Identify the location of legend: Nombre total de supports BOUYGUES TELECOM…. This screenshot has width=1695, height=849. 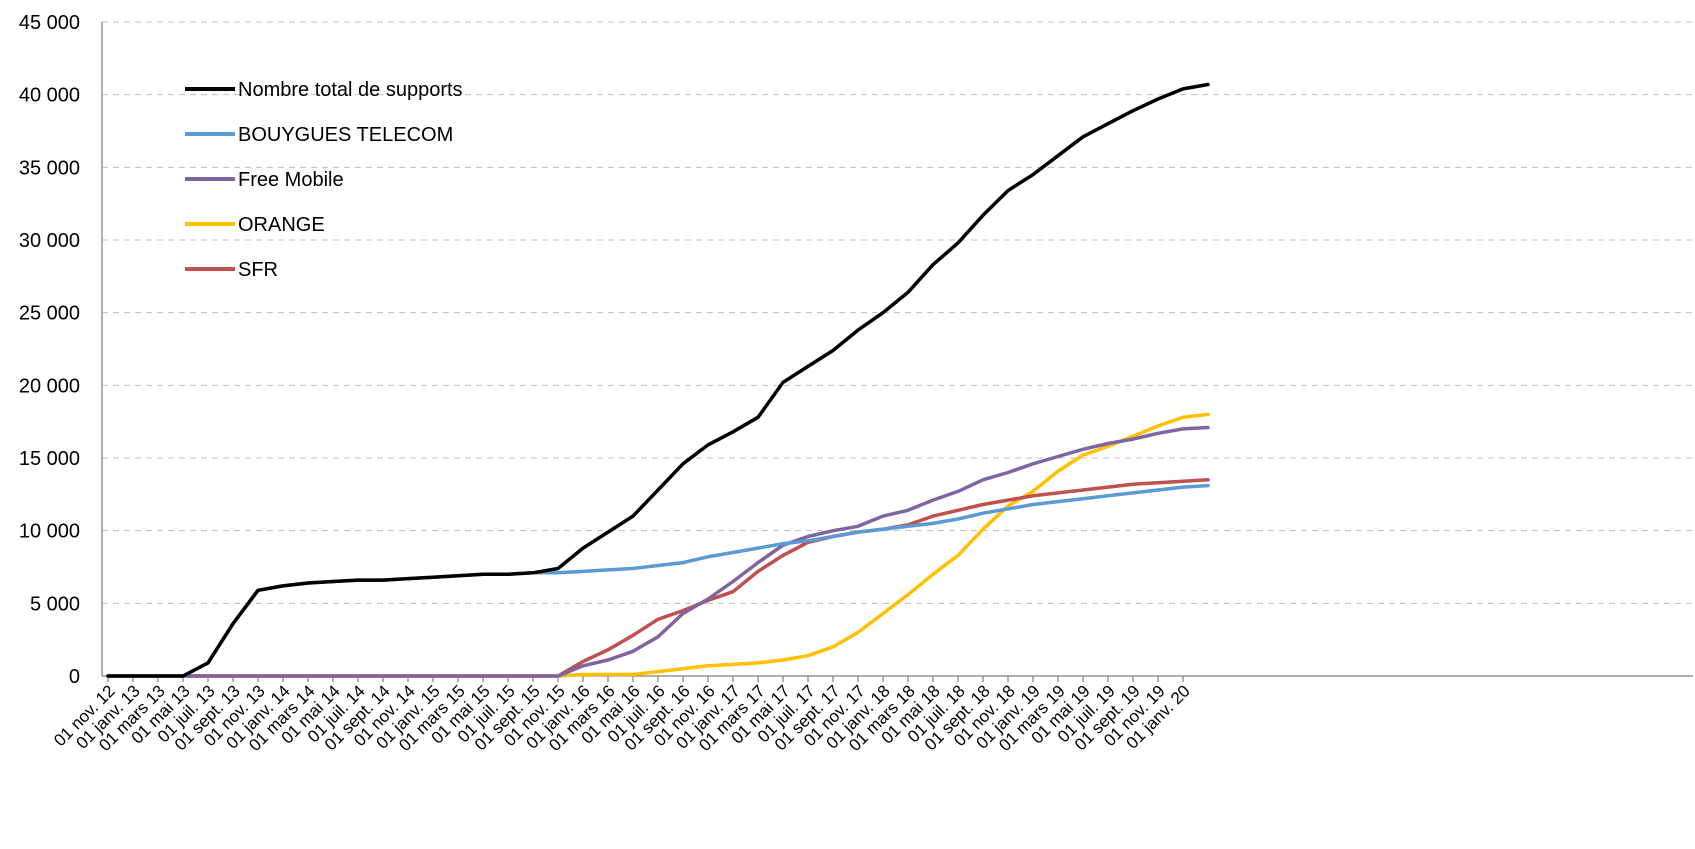
(324, 180).